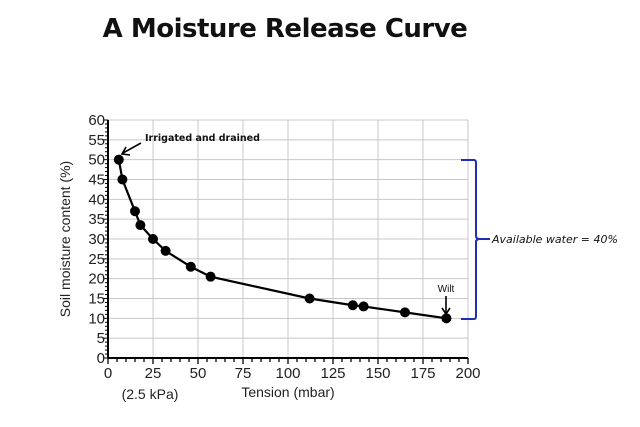 This screenshot has height=427, width=640. I want to click on x-tick-label: 75, so click(243, 373).